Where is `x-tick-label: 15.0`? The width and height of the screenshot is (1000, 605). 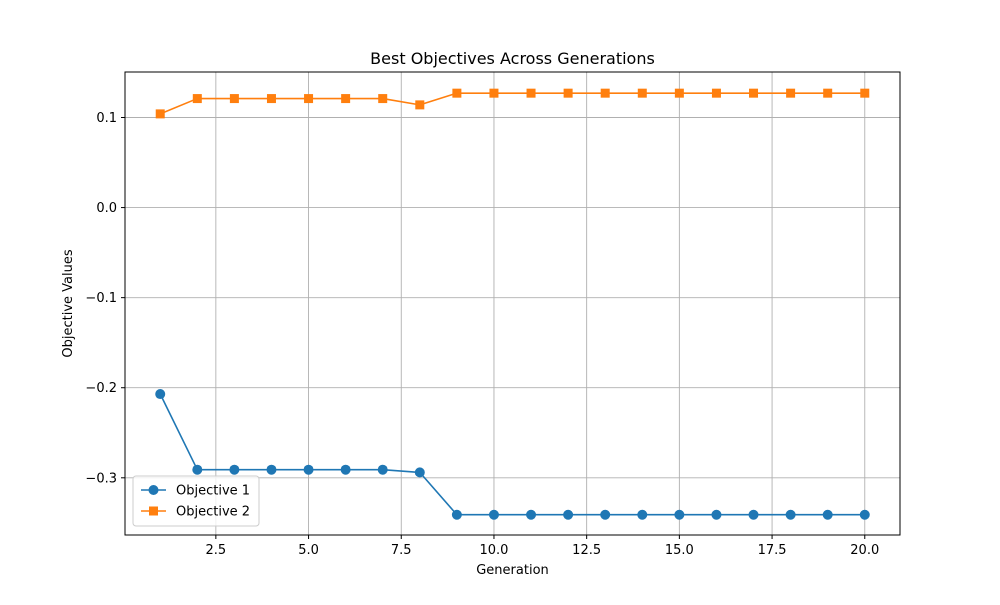
x-tick-label: 15.0 is located at coordinates (679, 550).